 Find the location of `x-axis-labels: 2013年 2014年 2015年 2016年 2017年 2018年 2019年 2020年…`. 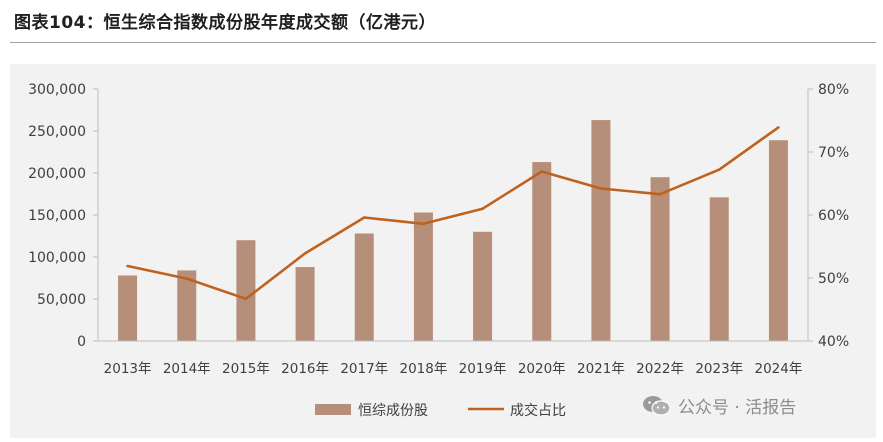

x-axis-labels: 2013年 2014年 2015年 2016年 2017年 2018年 2019年 2020年… is located at coordinates (453, 369).